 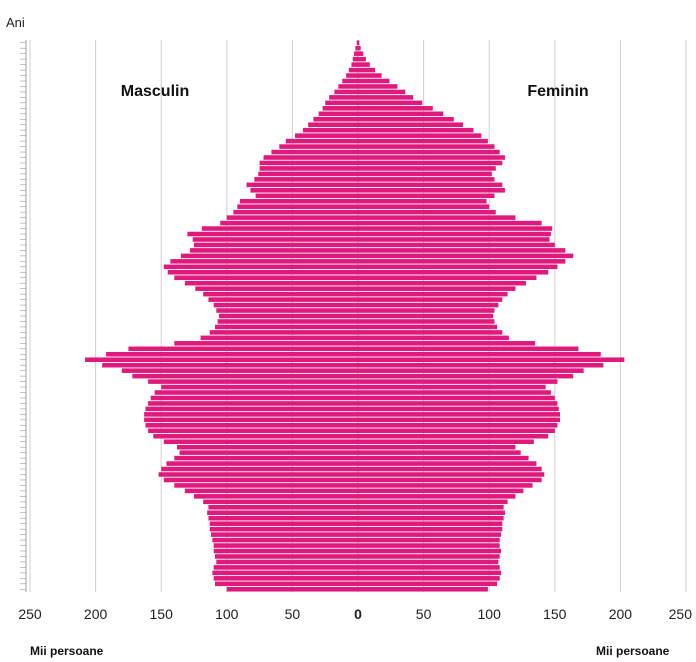 I want to click on x-tick-labels: 250 200 150 100 50 0 50 100 150 200 250, so click(x=355, y=614).